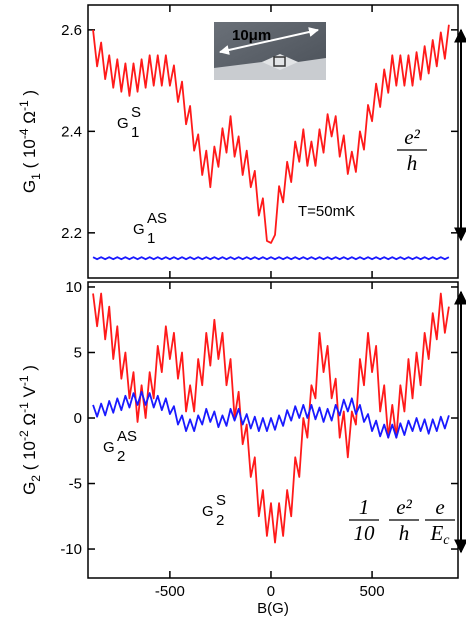 The height and width of the screenshot is (618, 466). I want to click on fraction-numerator: e, so click(439, 507).